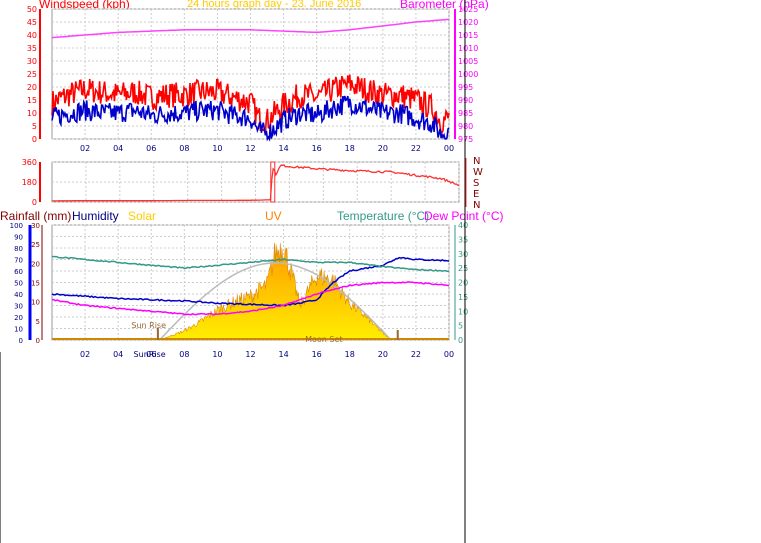 The height and width of the screenshot is (543, 761). Describe the element at coordinates (38, 322) in the screenshot. I see `rain-ytick-5: 5` at that location.